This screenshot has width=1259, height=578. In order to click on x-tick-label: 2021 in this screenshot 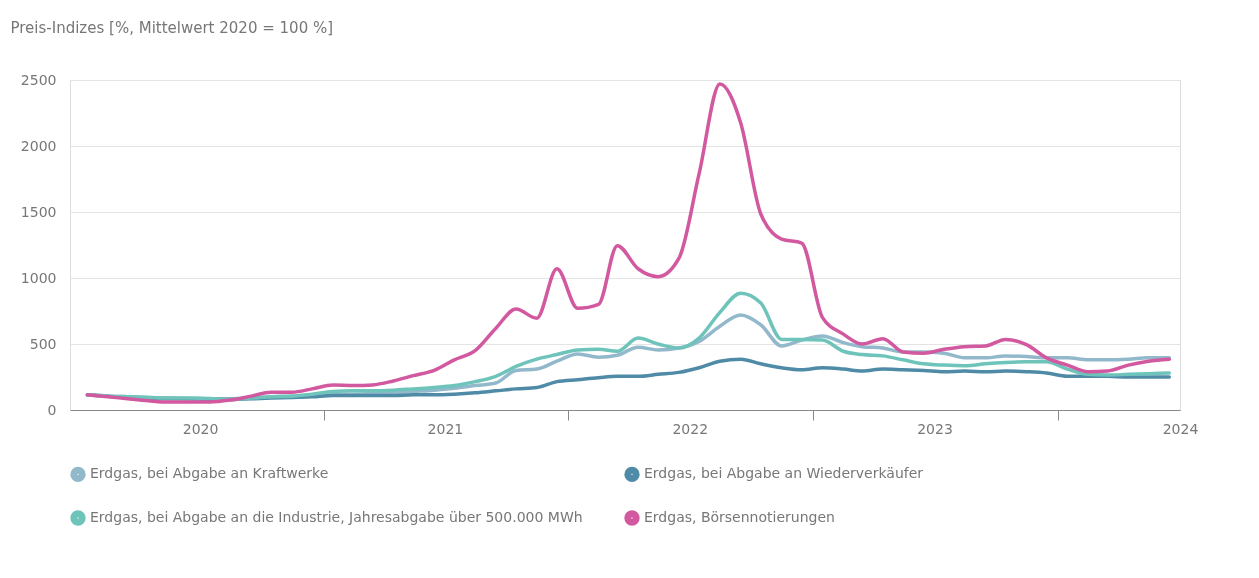, I will do `click(445, 428)`.